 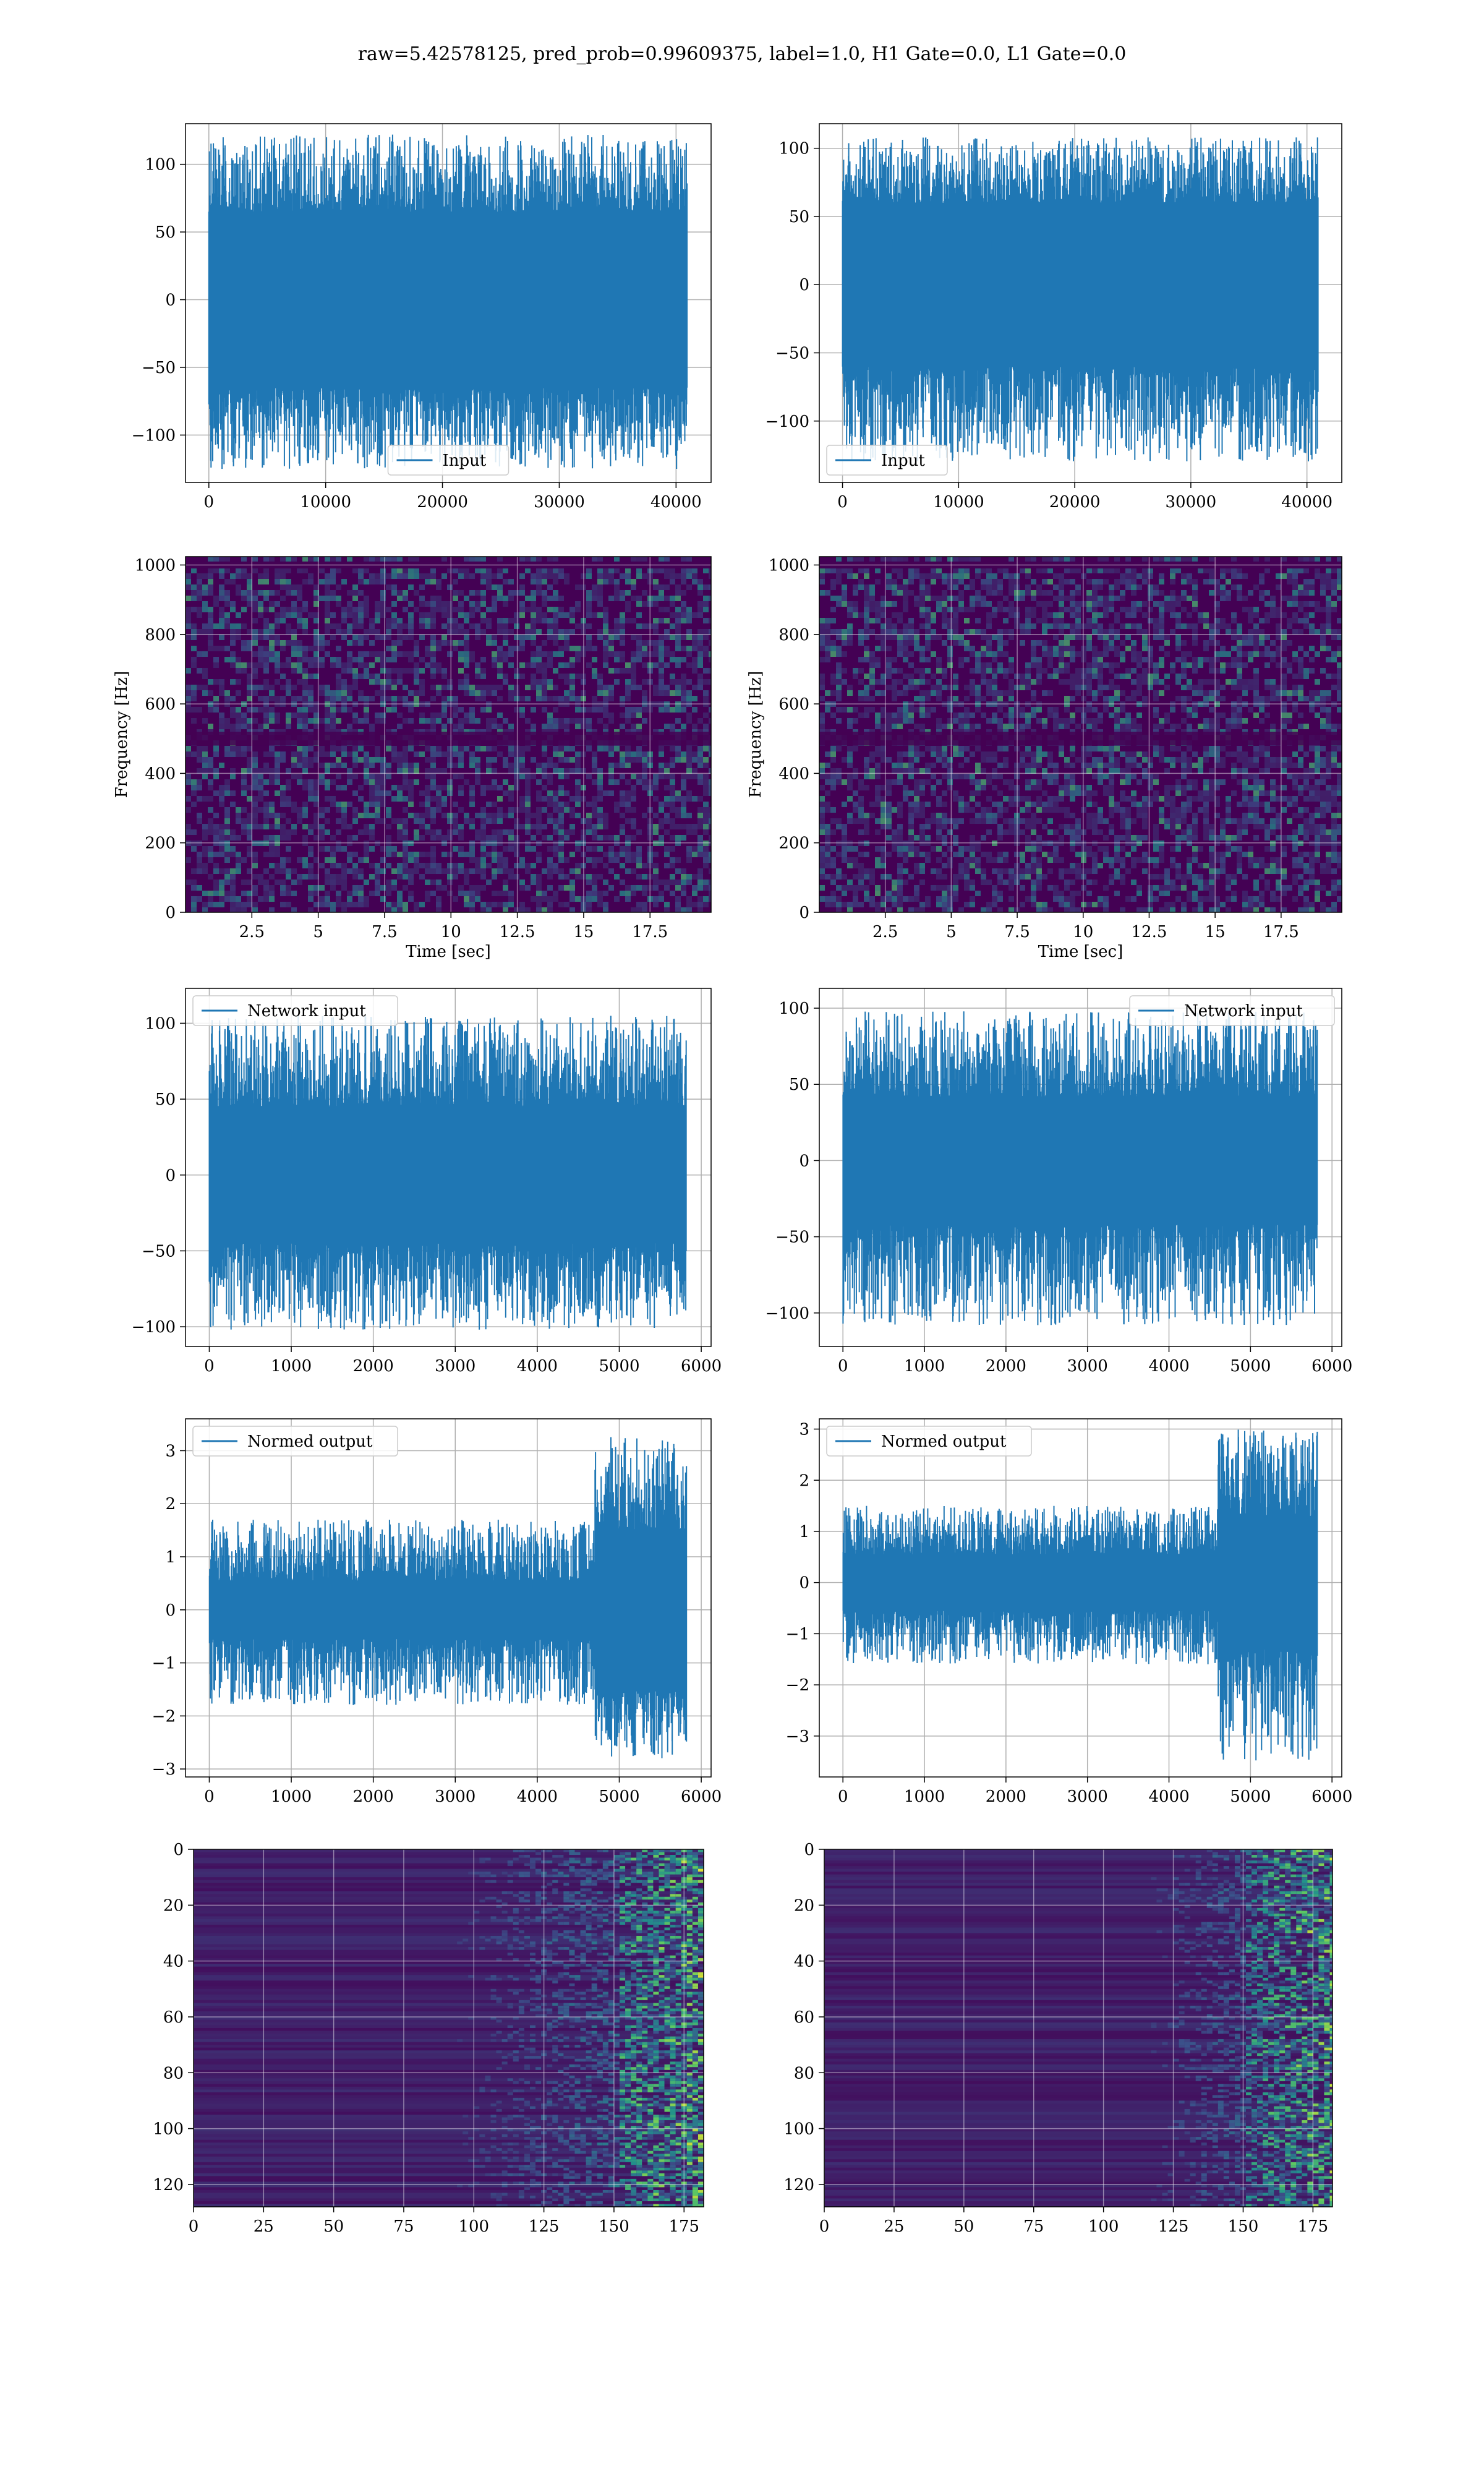 I want to click on y-tick-label: −100, so click(x=787, y=1313).